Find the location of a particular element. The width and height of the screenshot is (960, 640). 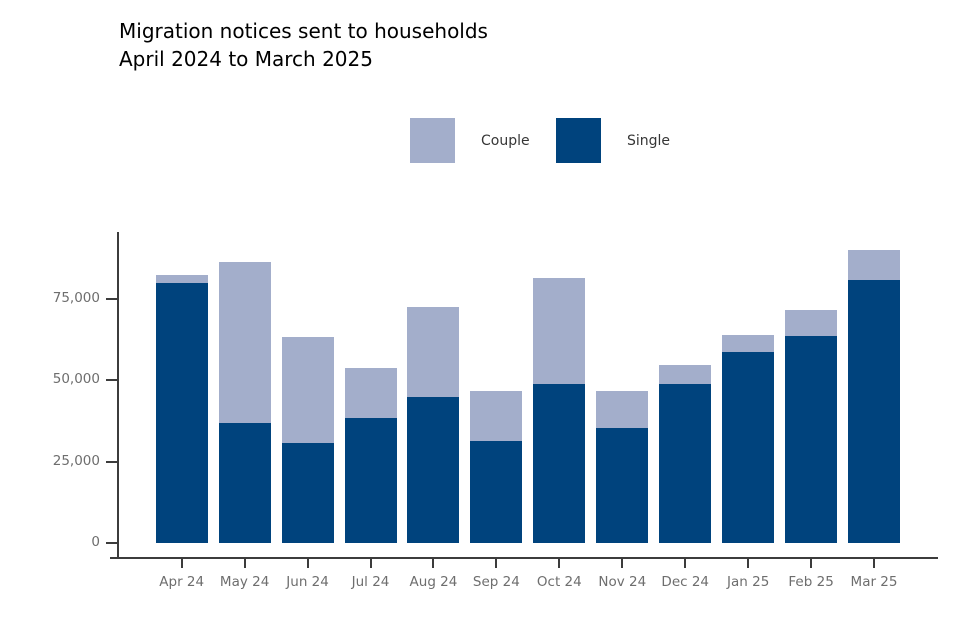

x-tick-label: Oct 24 is located at coordinates (559, 582).